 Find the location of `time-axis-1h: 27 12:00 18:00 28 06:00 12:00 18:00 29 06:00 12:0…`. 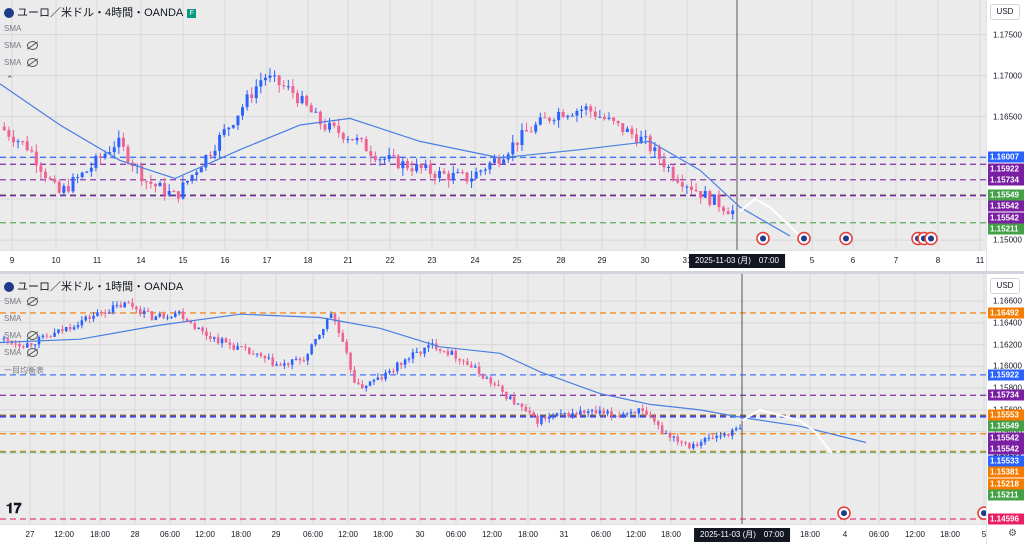

time-axis-1h: 27 12:00 18:00 28 06:00 12:00 18:00 29 06:00 12:0… is located at coordinates (493, 534).